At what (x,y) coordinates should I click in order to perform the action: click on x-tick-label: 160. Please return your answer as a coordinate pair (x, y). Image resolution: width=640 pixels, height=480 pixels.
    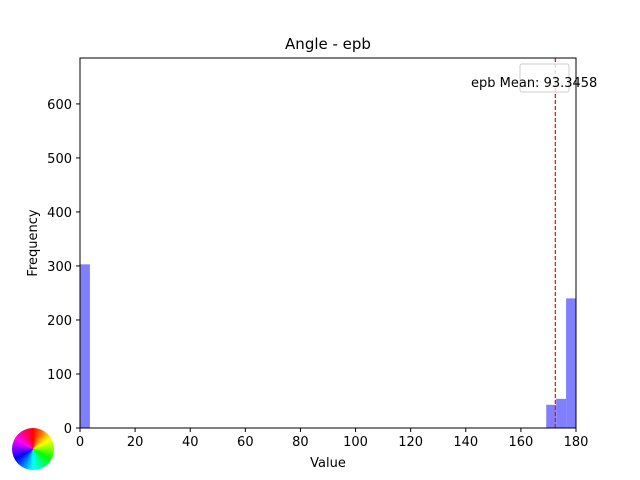
    Looking at the image, I should click on (520, 442).